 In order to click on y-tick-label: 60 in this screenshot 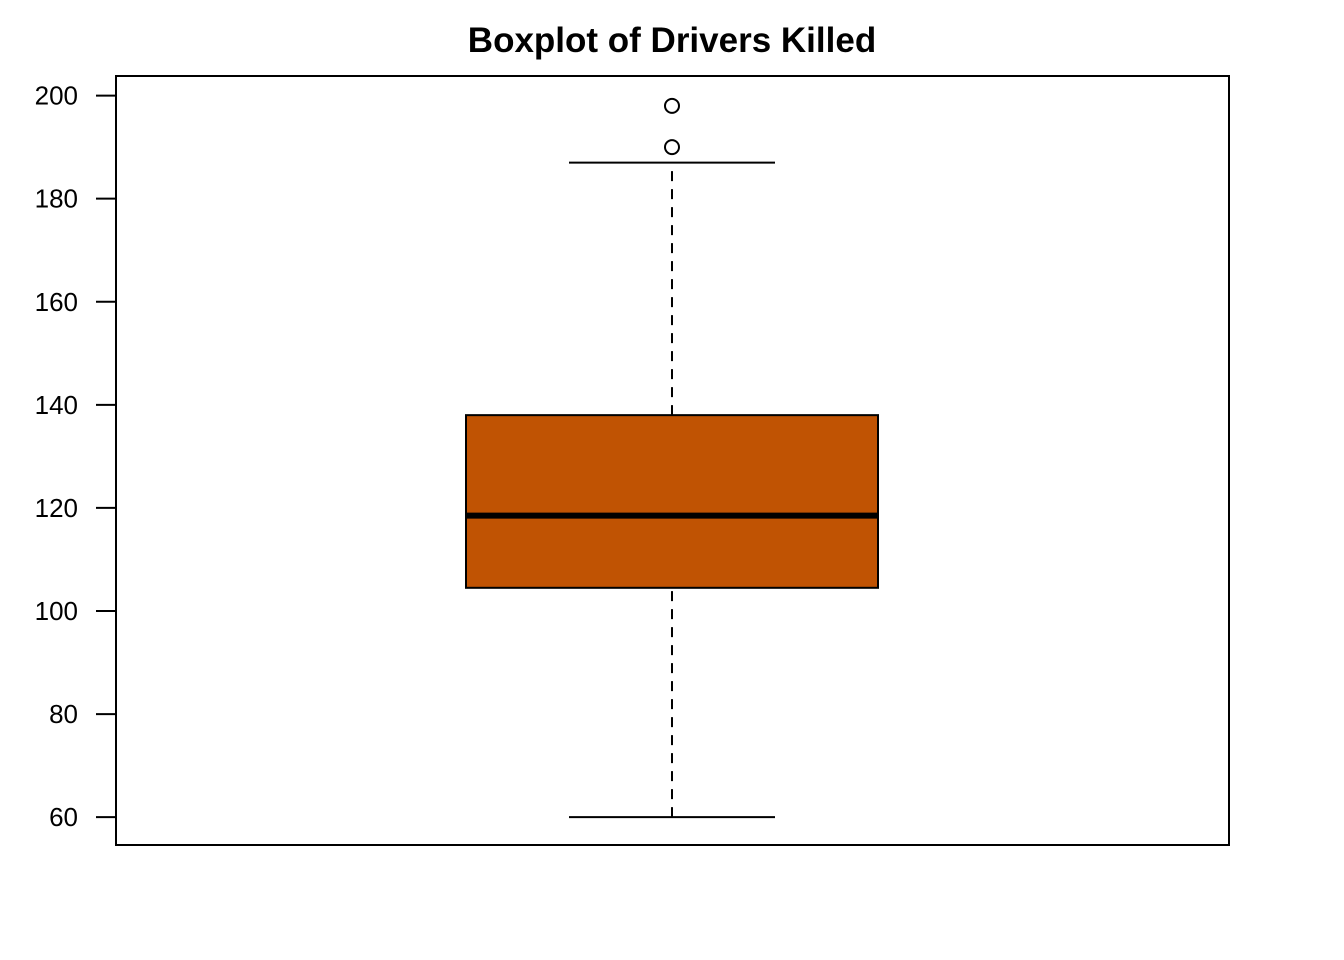, I will do `click(63, 817)`.